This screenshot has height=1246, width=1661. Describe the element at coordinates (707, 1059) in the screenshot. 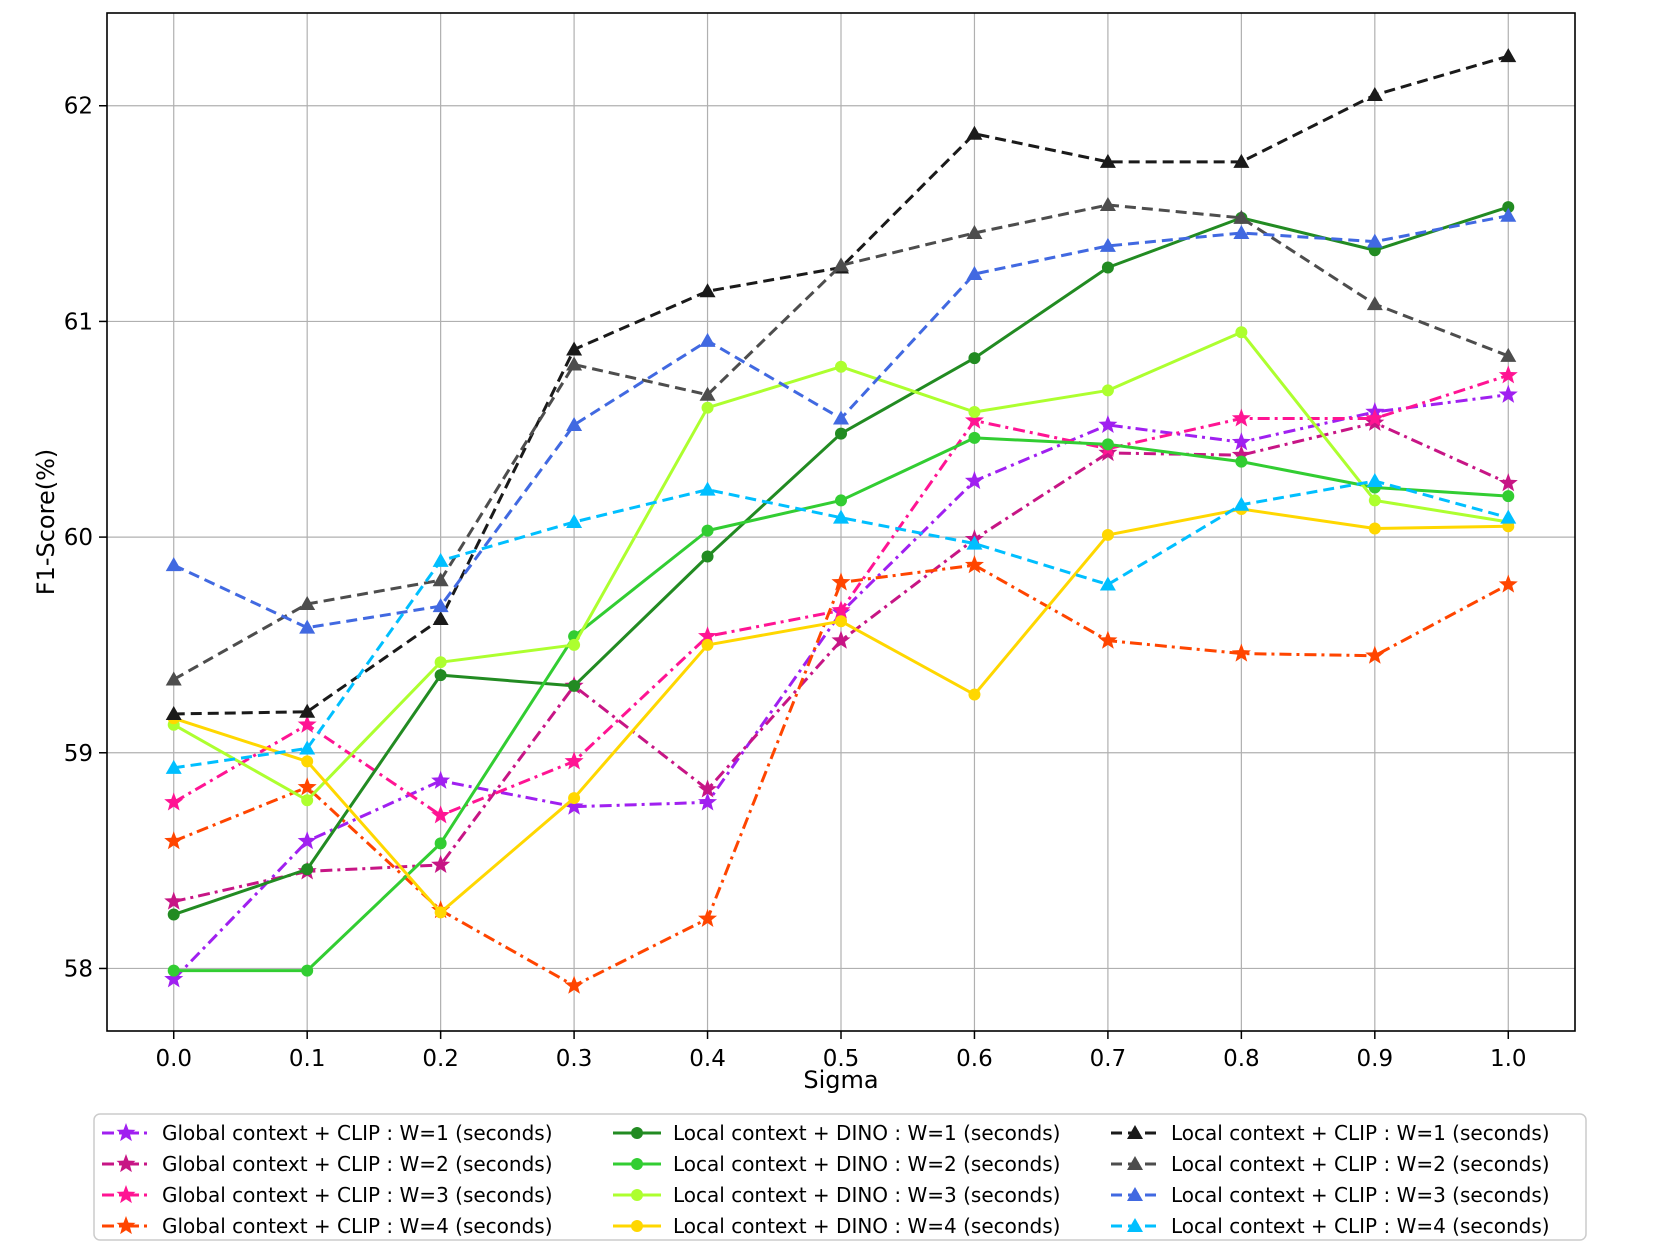

I see `x-tick-label: 0.4` at that location.